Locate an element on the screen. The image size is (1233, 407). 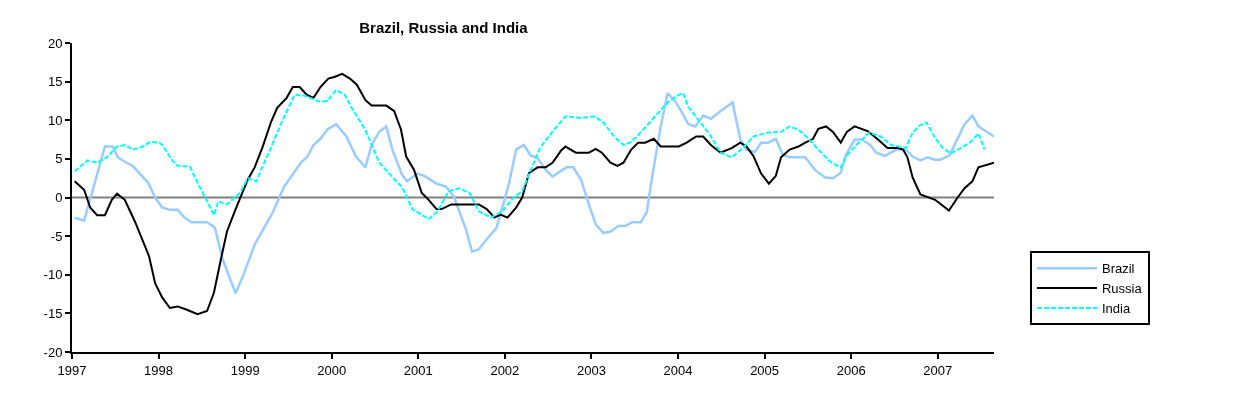
x-tick-label: 2006 is located at coordinates (851, 370).